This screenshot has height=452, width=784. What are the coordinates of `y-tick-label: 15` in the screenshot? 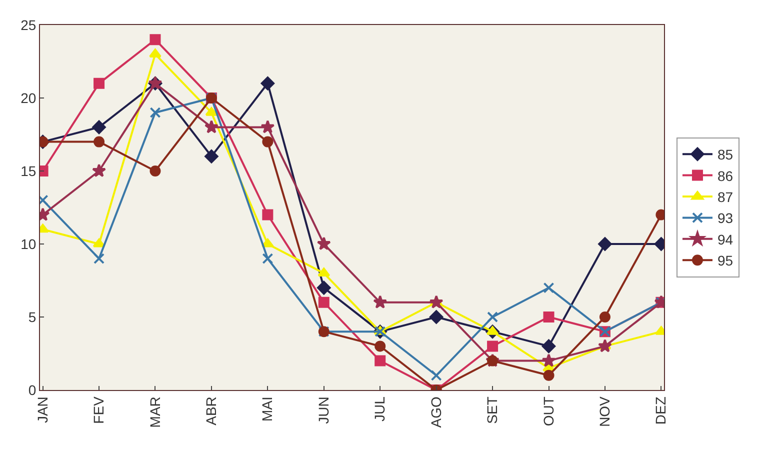 It's located at (28, 170).